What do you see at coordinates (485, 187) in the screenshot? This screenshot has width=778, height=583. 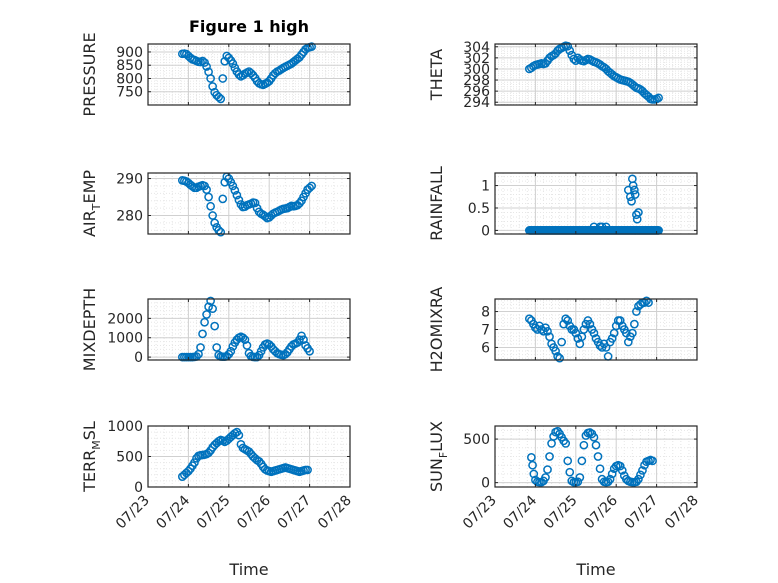 I see `y-tick-label: 1` at bounding box center [485, 187].